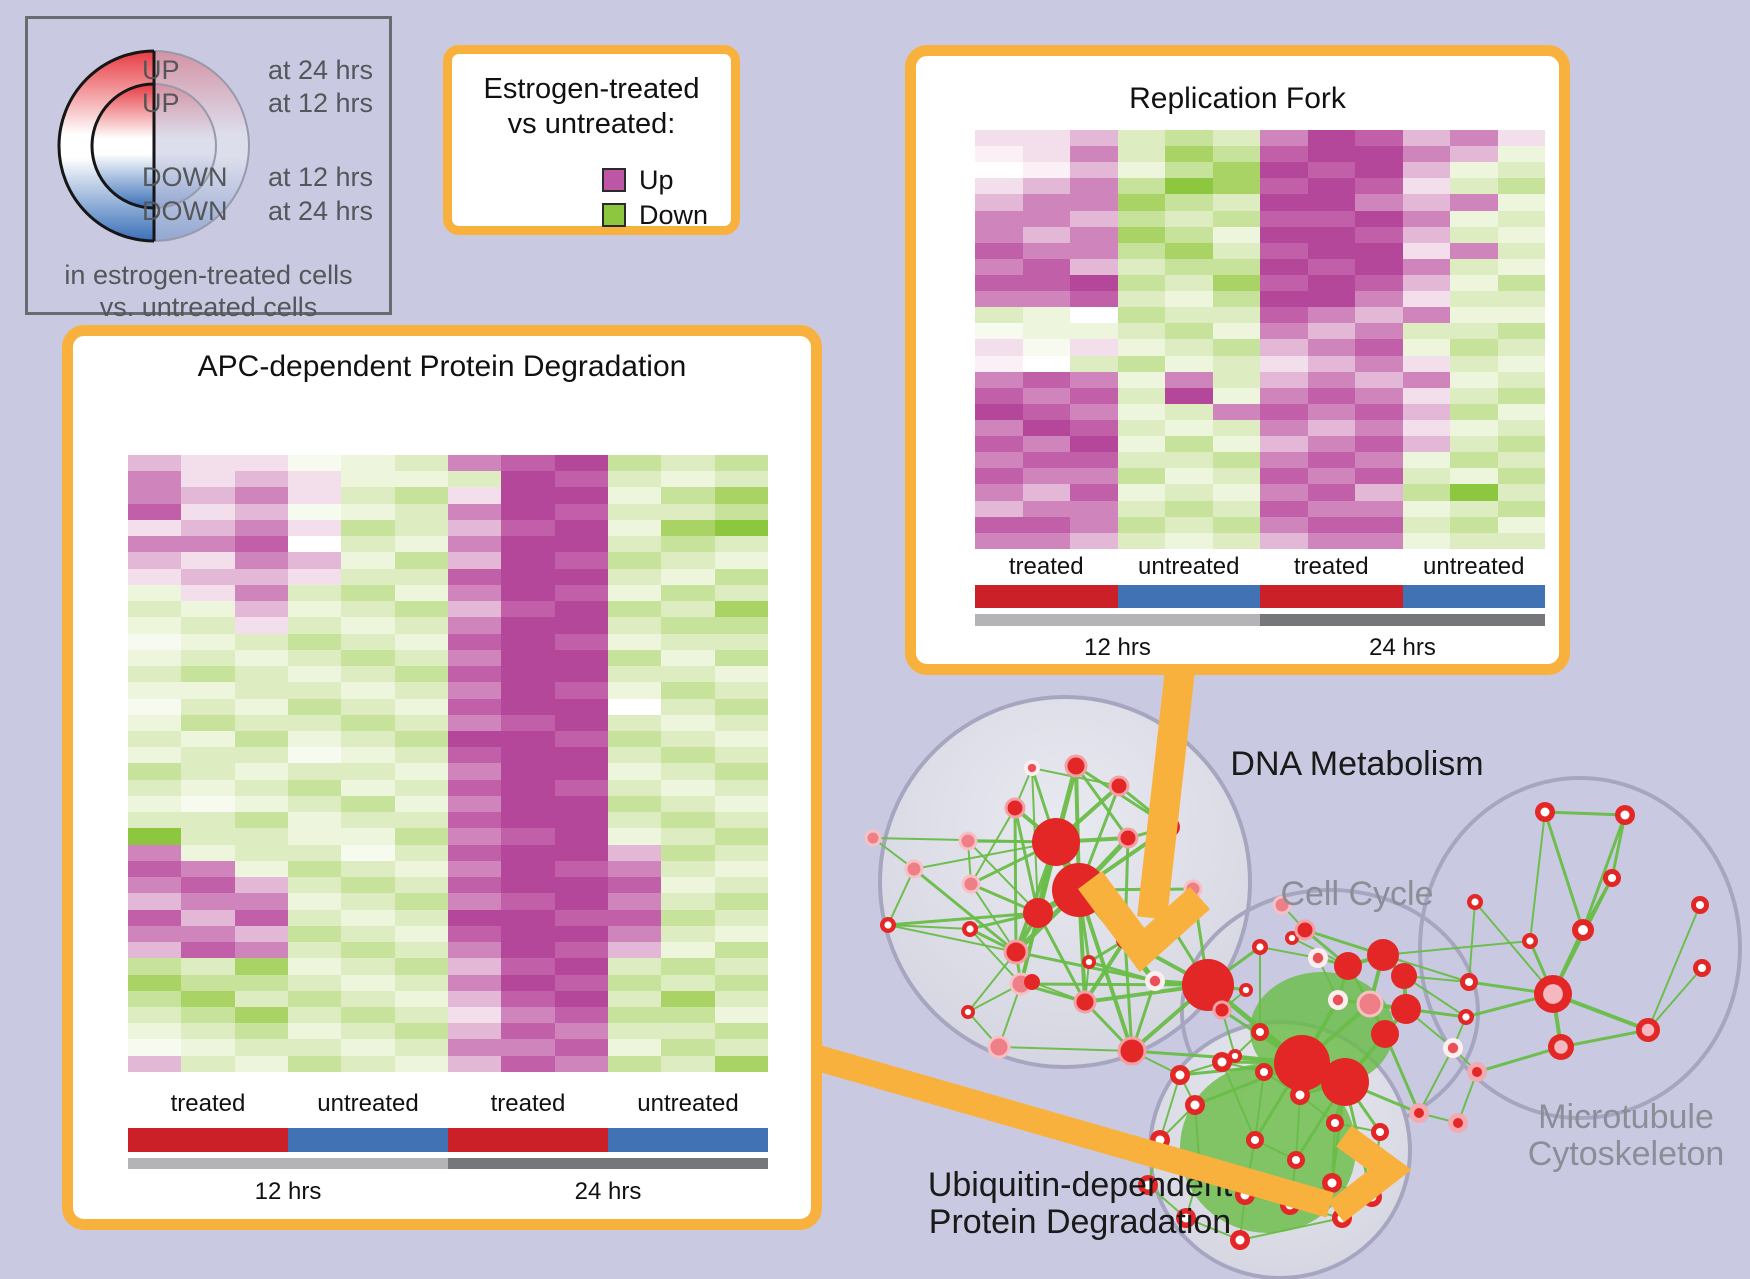 This screenshot has width=1750, height=1279. What do you see at coordinates (1117, 620) in the screenshot?
I see `bar-12hrs` at bounding box center [1117, 620].